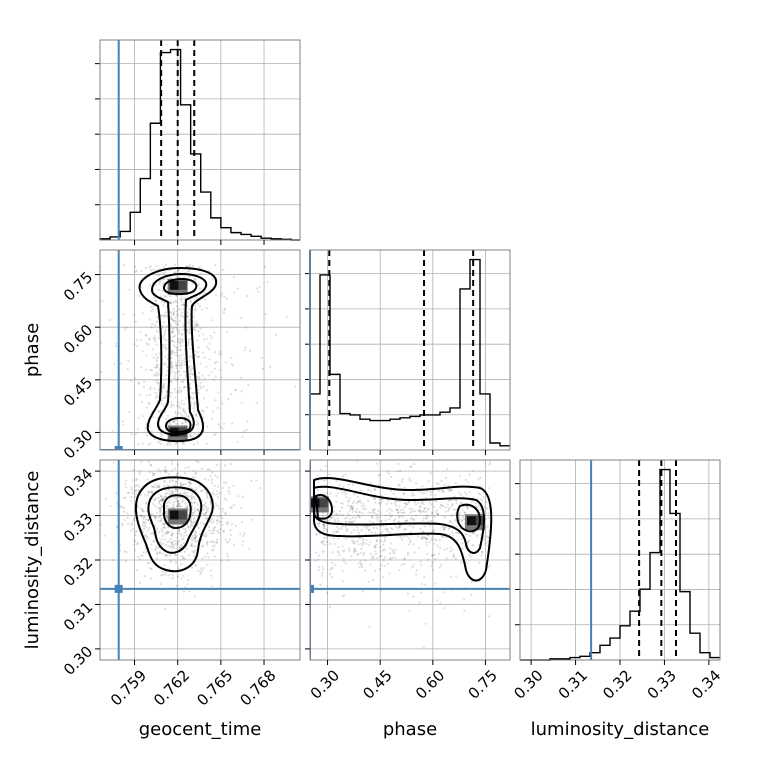  Describe the element at coordinates (78, 572) in the screenshot. I see `y-tick-label: 0.32` at that location.